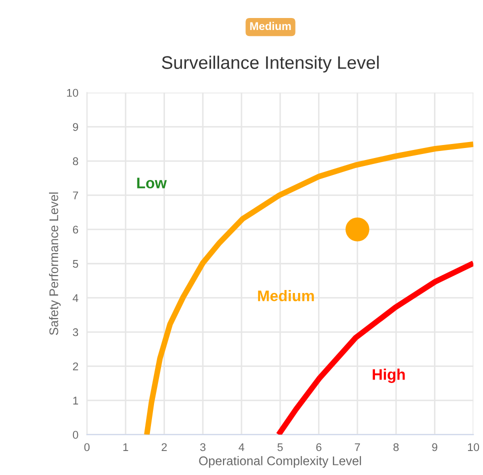 The width and height of the screenshot is (483, 475). What do you see at coordinates (435, 447) in the screenshot?
I see `x-tick-label: 9` at bounding box center [435, 447].